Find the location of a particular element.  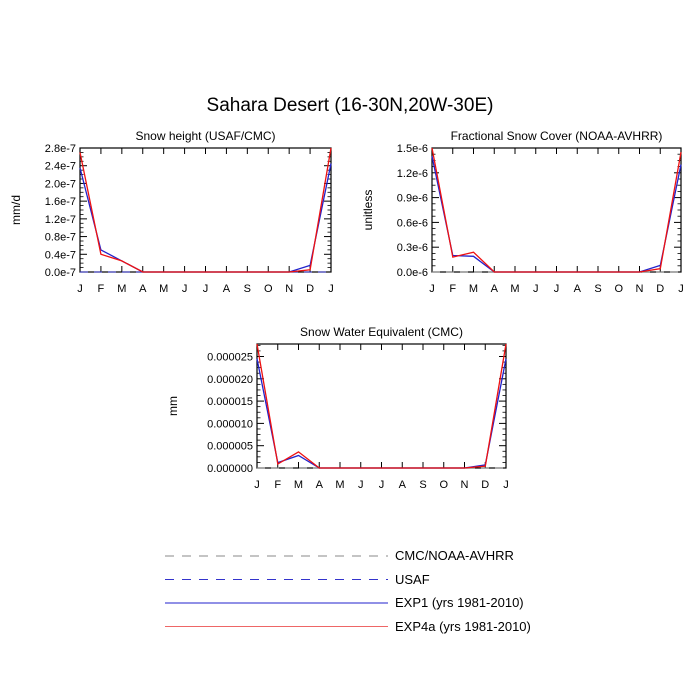

y-tick-label: 0.3e-6 is located at coordinates (412, 248).